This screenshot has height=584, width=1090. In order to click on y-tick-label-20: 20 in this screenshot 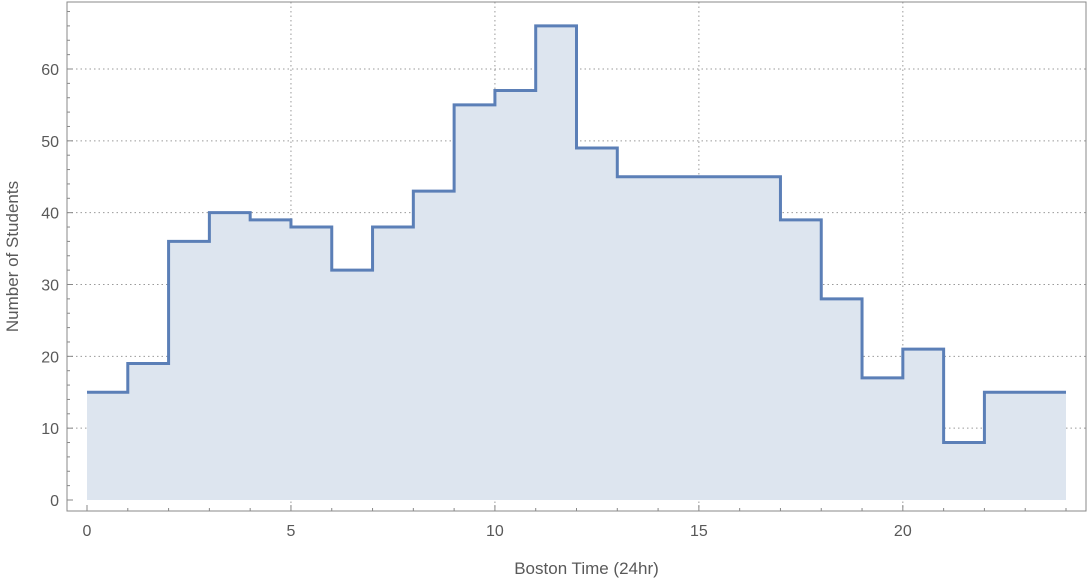, I will do `click(50, 357)`.